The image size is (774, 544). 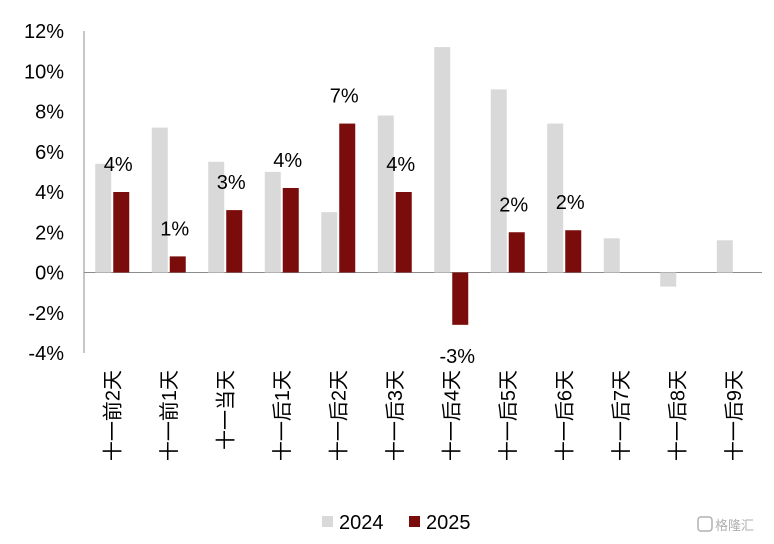 What do you see at coordinates (621, 415) in the screenshot?
I see `category-label: 十一后7天` at bounding box center [621, 415].